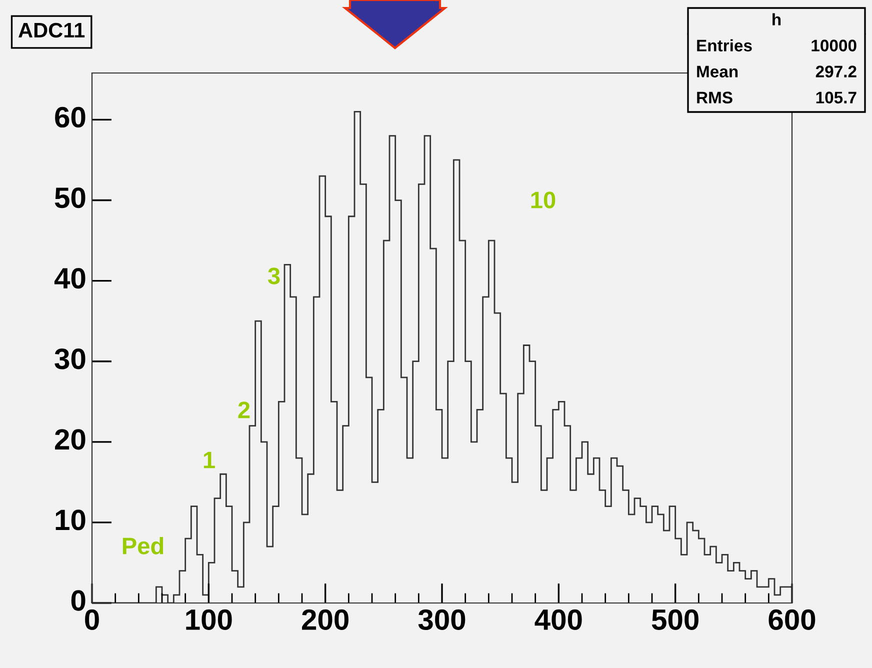 The image size is (872, 668). I want to click on x-tick-label: 200, so click(325, 619).